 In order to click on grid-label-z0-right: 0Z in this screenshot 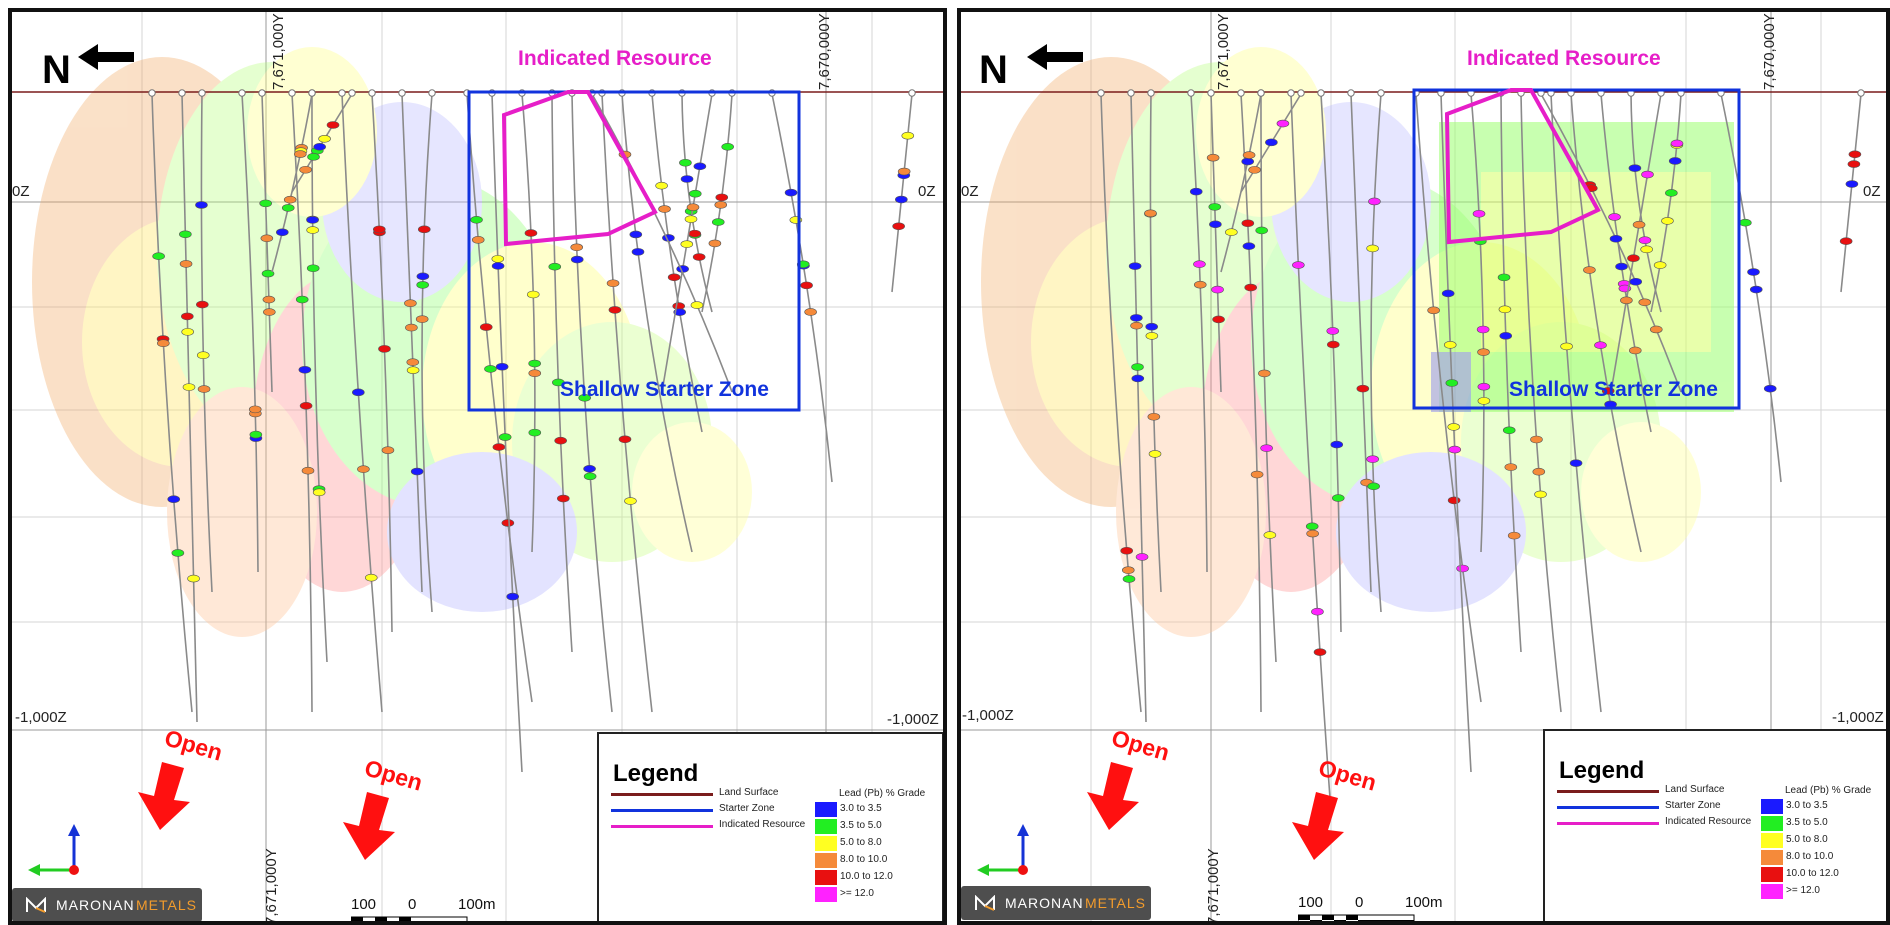, I will do `click(1872, 191)`.